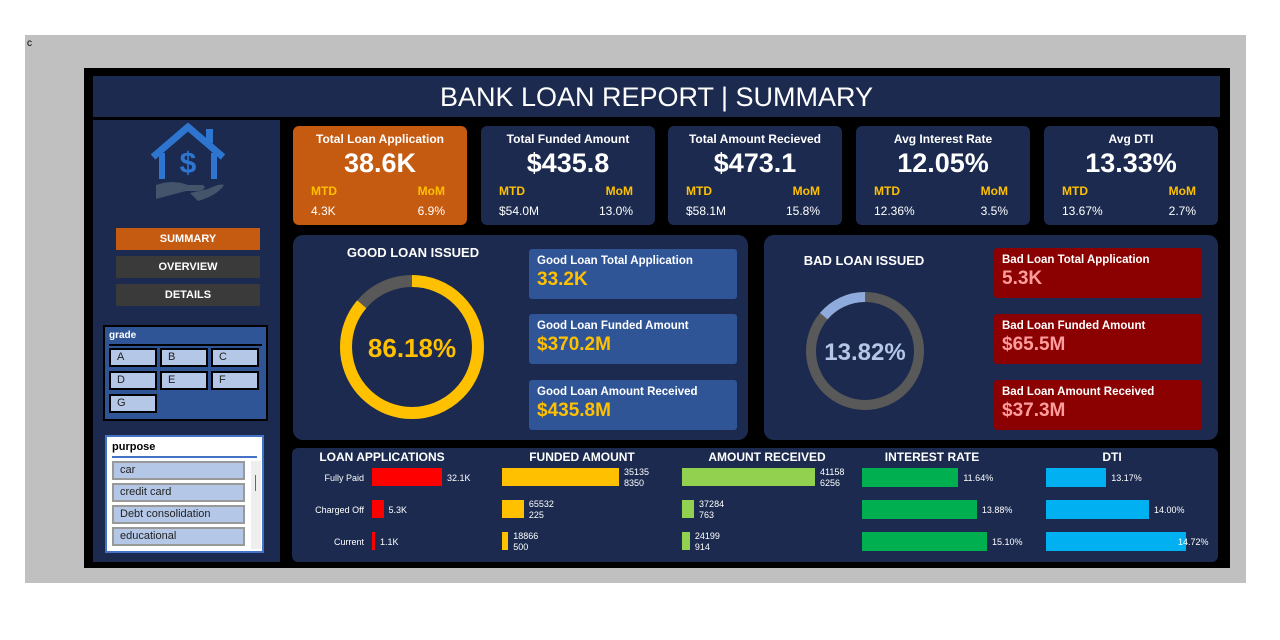  Describe the element at coordinates (521, 547) in the screenshot. I see `data-label: 500` at that location.